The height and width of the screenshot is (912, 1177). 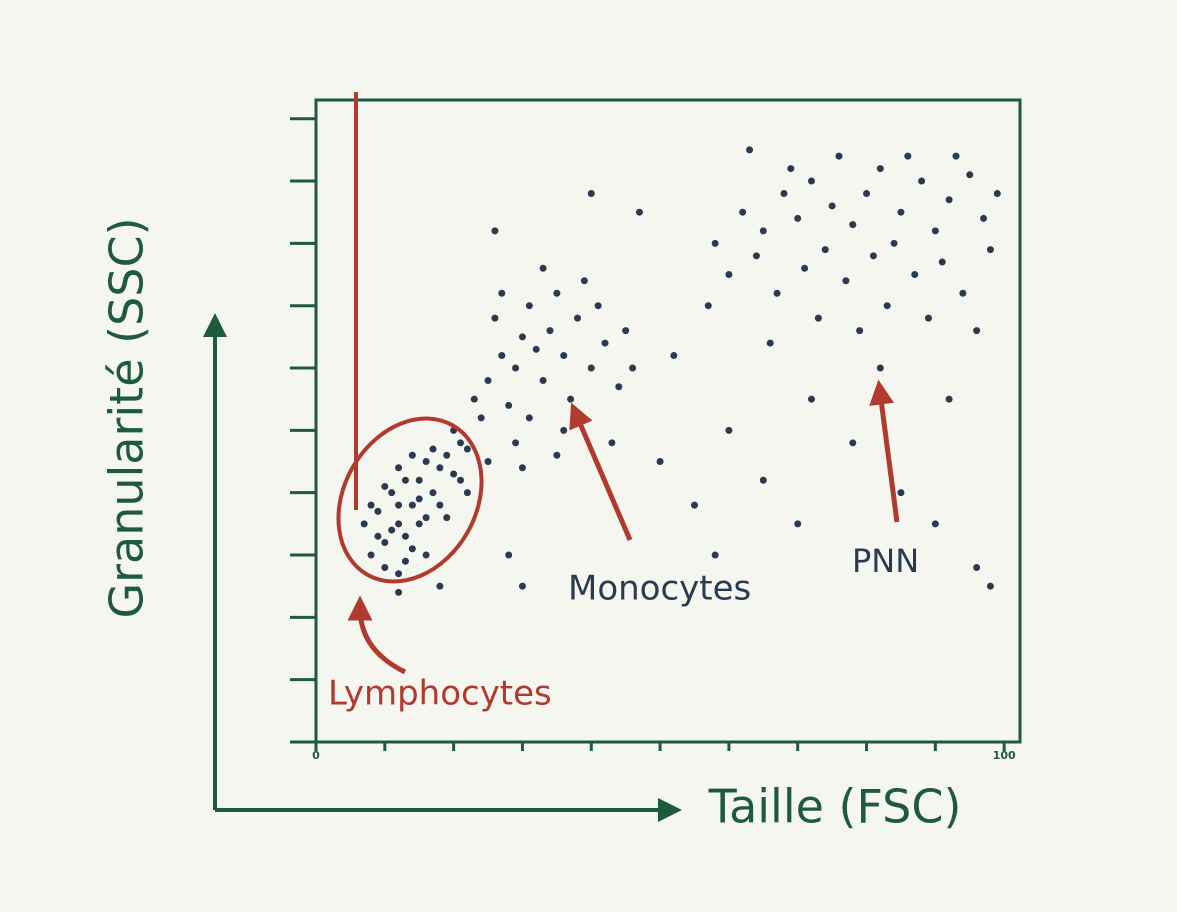 I want to click on x-tick-label: 100, so click(x=1004, y=755).